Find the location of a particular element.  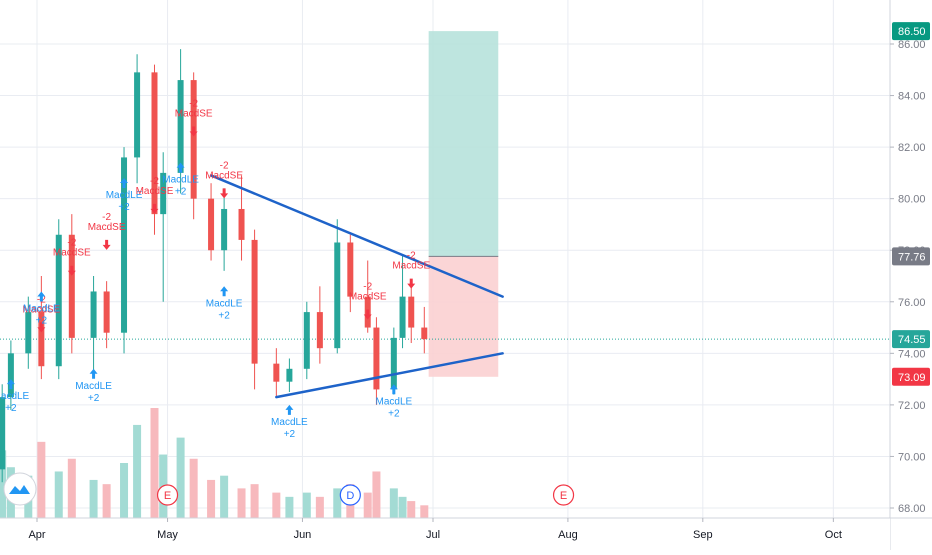

trendline-resistance is located at coordinates (356, 236).